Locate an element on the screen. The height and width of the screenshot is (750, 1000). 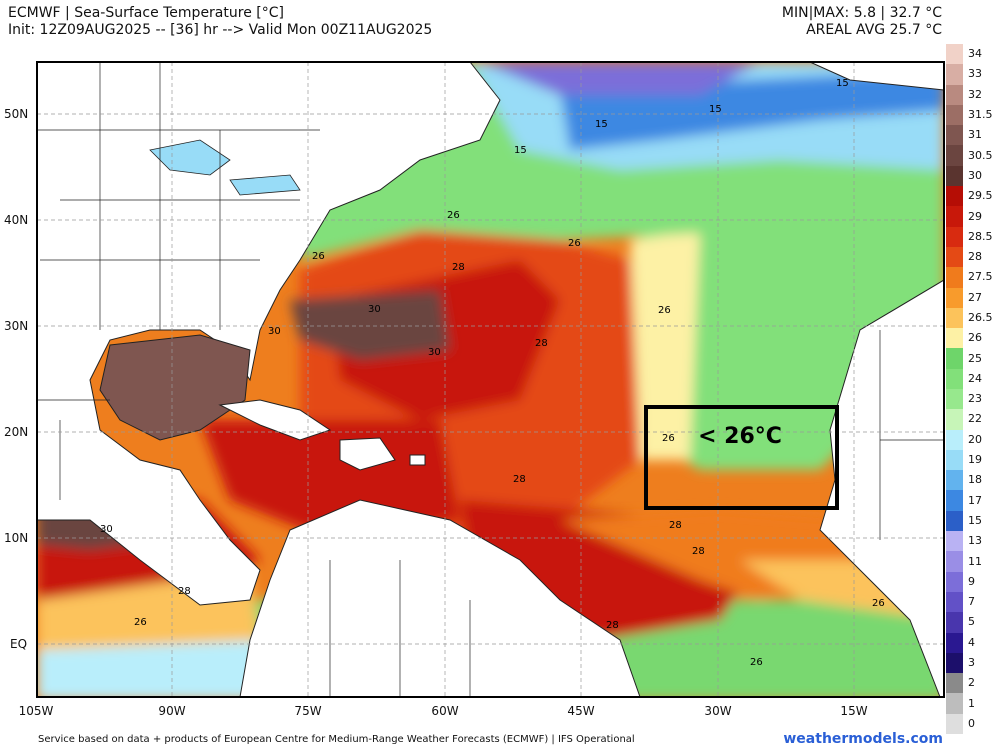
colorbar-label: 18 is located at coordinates (975, 480).